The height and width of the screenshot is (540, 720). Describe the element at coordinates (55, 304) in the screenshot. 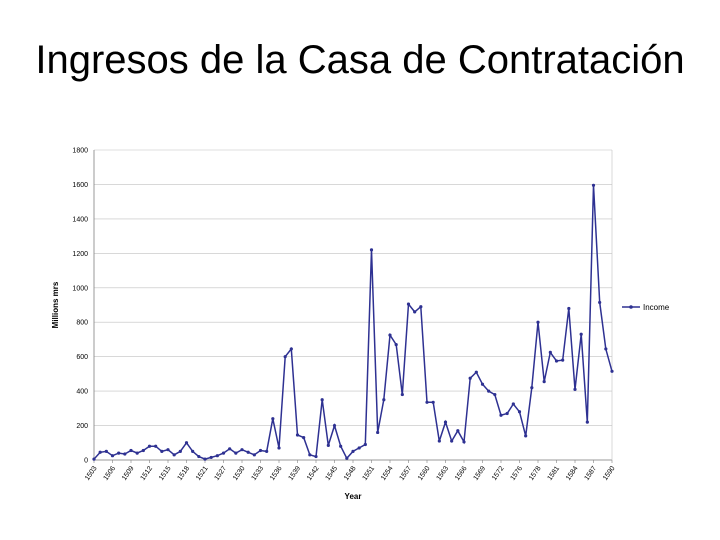

I see `y-axis-title: Millions mrs` at that location.